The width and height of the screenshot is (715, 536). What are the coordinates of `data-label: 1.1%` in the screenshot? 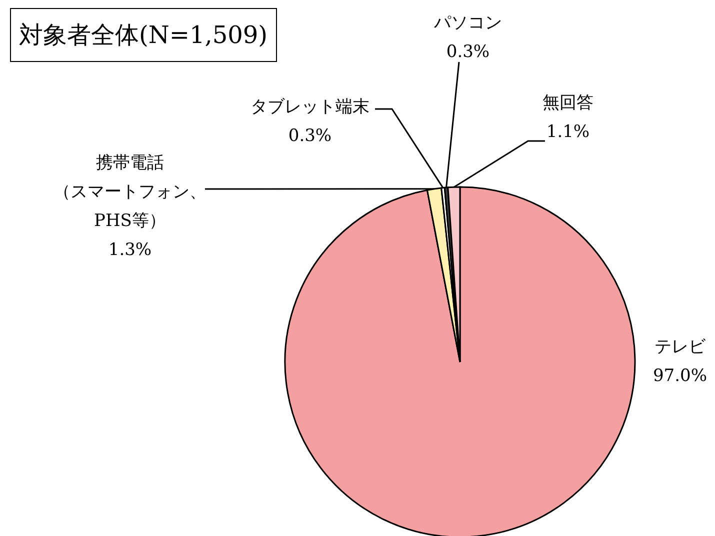 It's located at (568, 132).